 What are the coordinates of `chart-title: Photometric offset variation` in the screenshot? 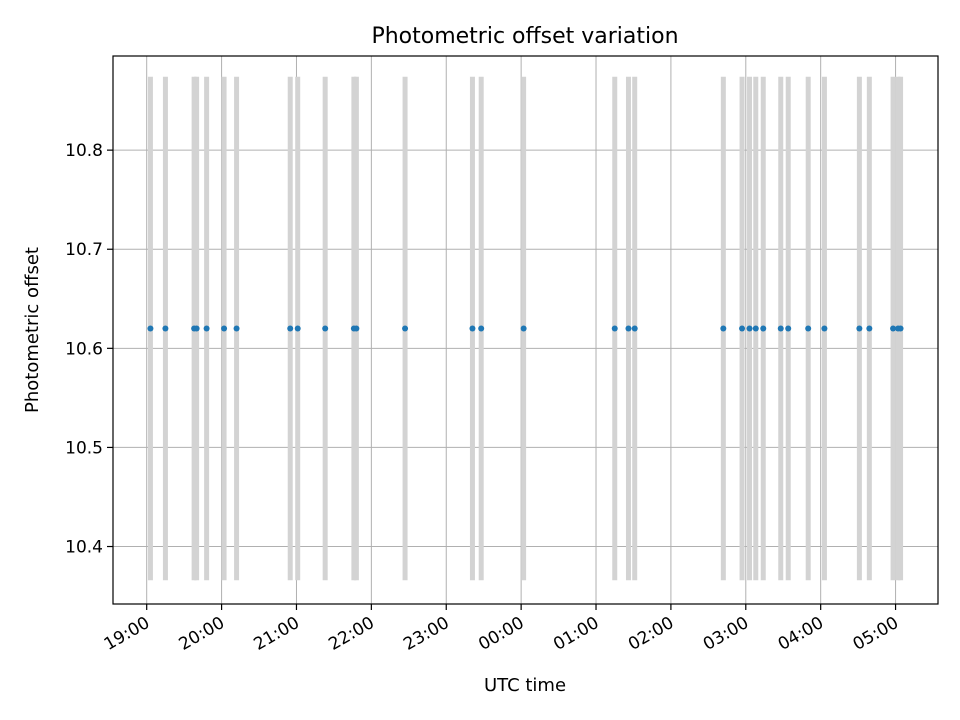 It's located at (524, 36).